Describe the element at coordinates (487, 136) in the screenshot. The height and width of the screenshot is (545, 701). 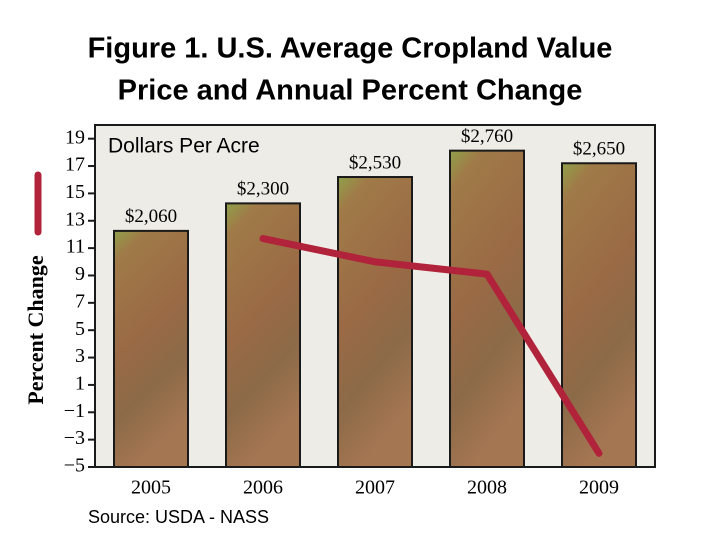
I see `bar-value-label: $2,760` at that location.